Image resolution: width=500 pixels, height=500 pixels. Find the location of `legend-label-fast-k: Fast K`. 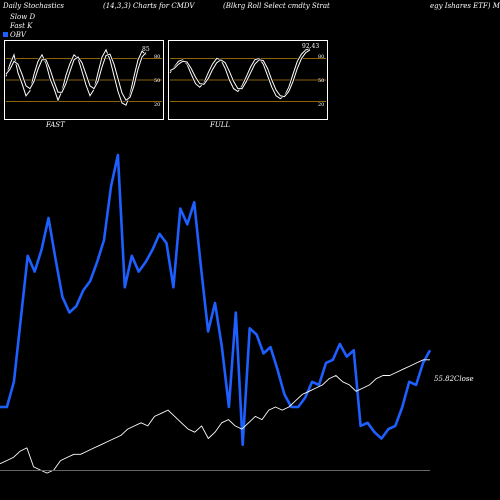

legend-label-fast-k: Fast K is located at coordinates (21, 26).